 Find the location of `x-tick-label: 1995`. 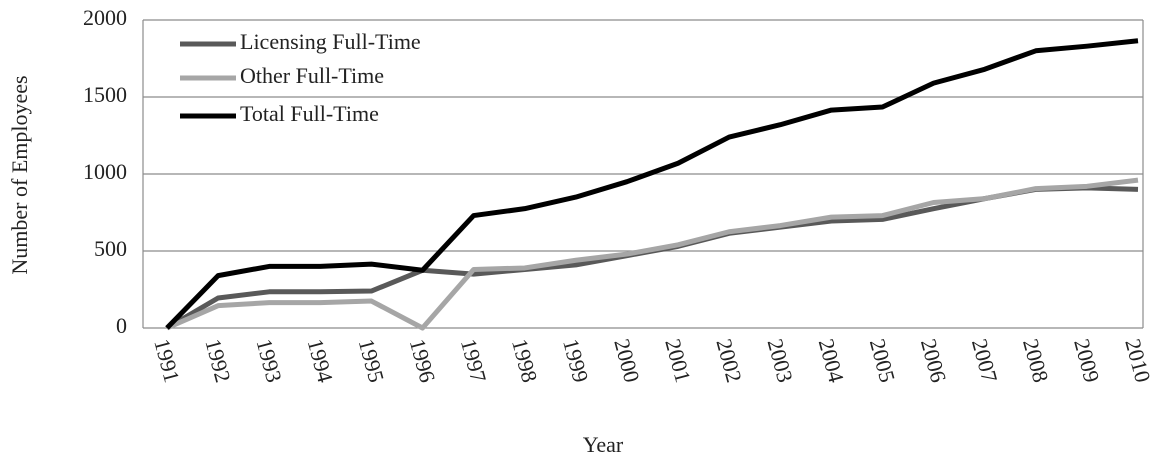

x-tick-label: 1995 is located at coordinates (372, 360).